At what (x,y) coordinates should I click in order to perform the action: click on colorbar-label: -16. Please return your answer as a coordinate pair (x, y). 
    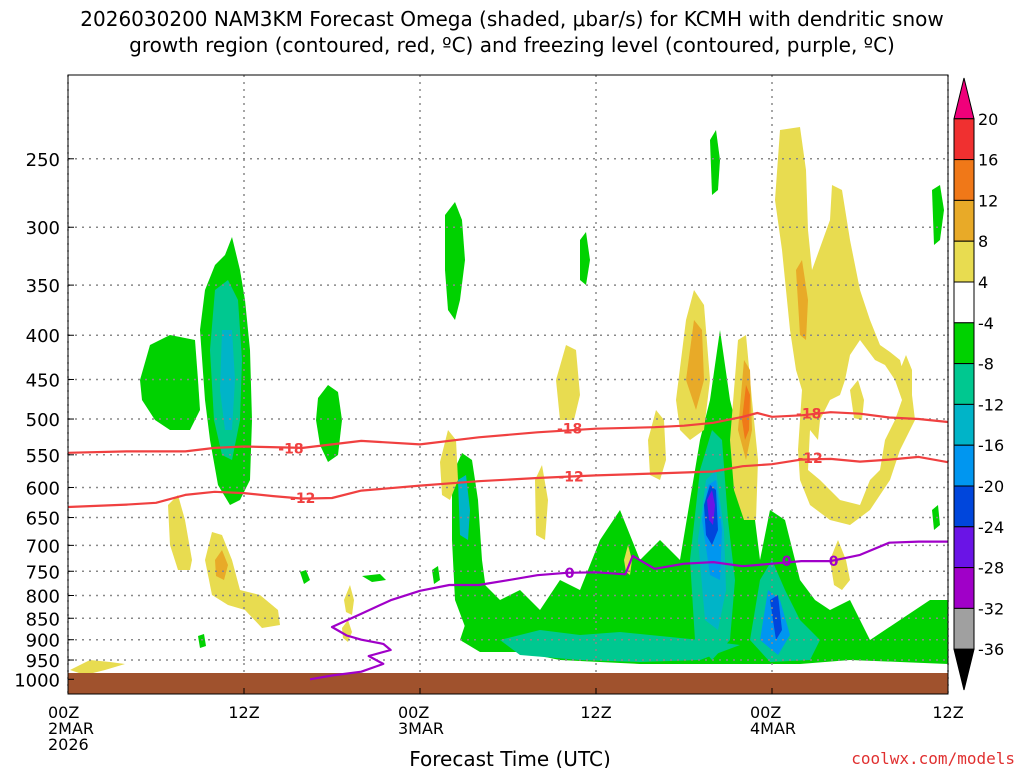
    Looking at the image, I should click on (991, 445).